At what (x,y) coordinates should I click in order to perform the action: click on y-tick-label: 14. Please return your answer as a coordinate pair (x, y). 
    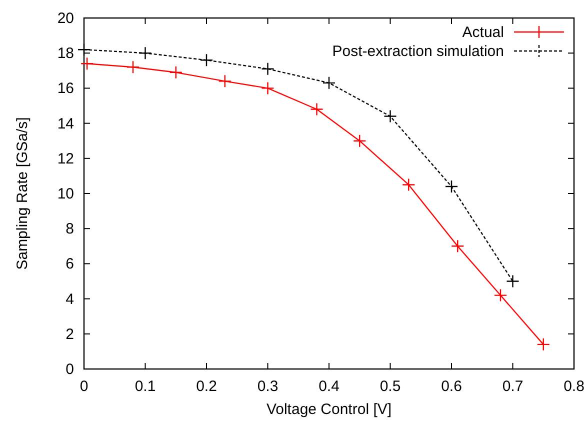
    Looking at the image, I should click on (65, 123).